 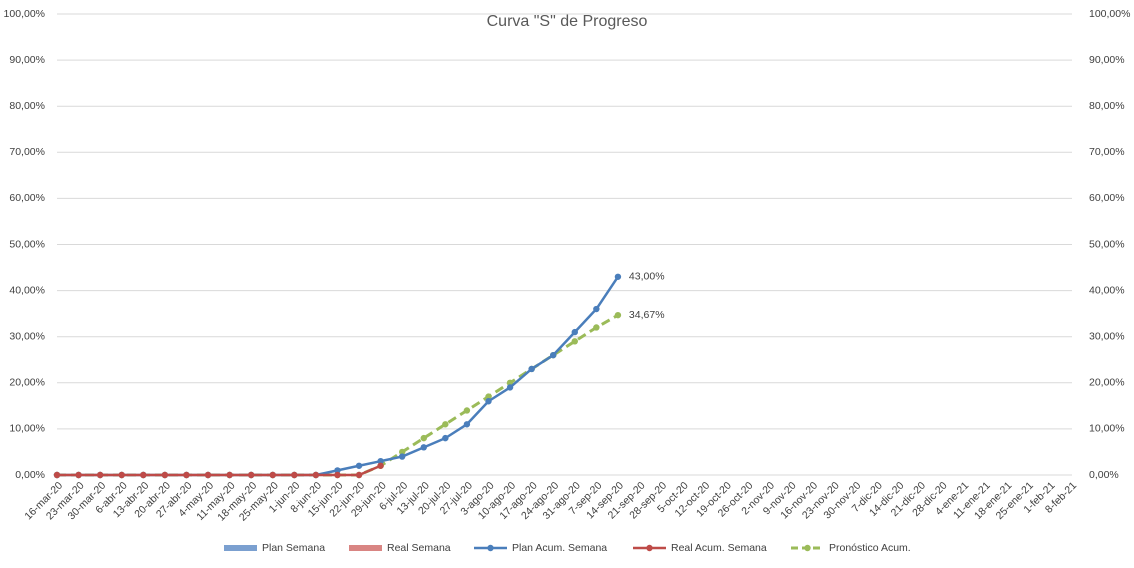 I want to click on y2-tick-label: 0,00%, so click(x=1104, y=475).